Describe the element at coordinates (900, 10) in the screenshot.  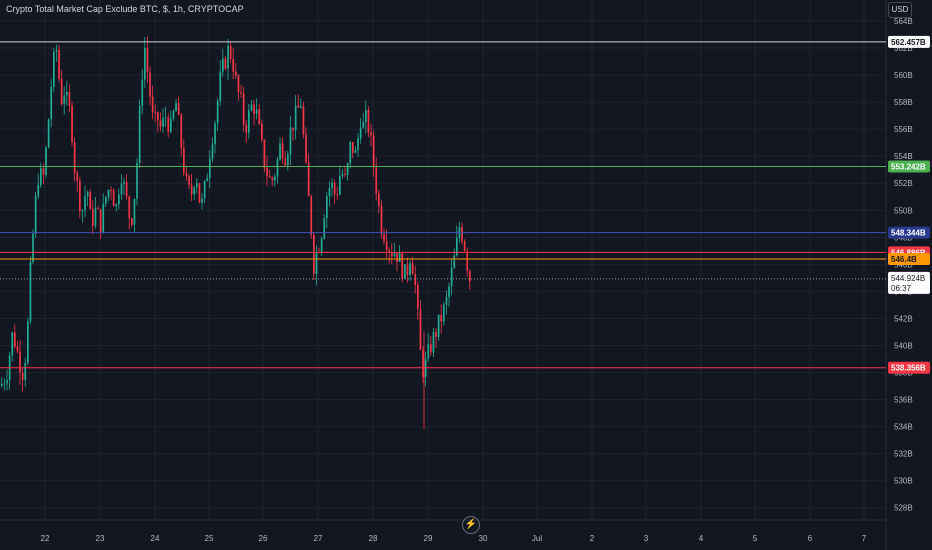
I see `currency-button: USD` at that location.